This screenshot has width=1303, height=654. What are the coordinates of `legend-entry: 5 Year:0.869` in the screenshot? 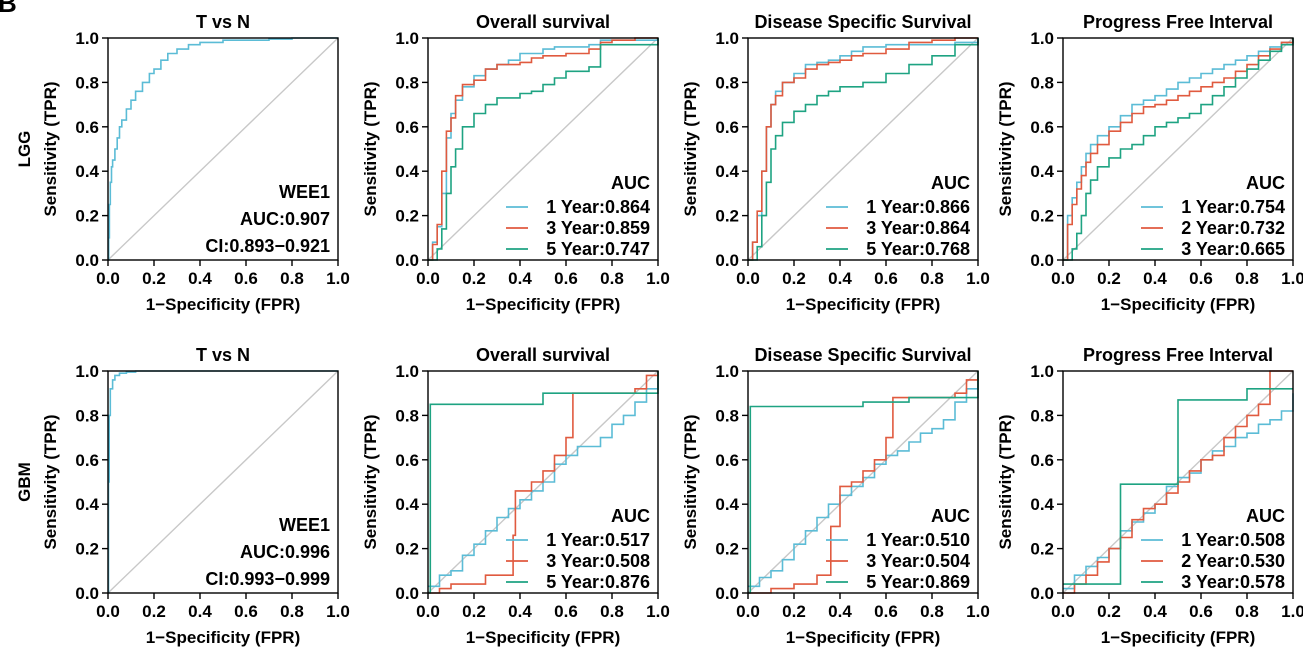 It's located at (918, 582).